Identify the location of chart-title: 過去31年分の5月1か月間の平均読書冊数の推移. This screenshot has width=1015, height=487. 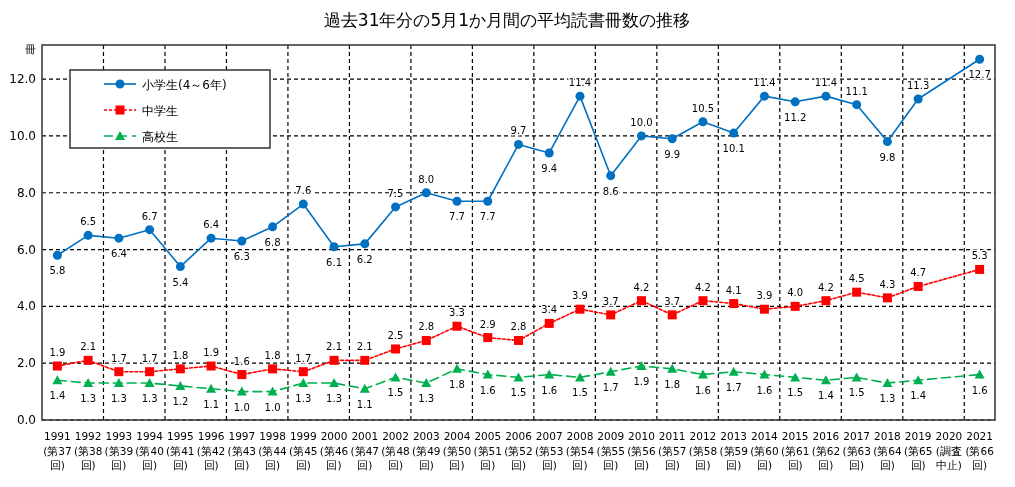
(507, 20).